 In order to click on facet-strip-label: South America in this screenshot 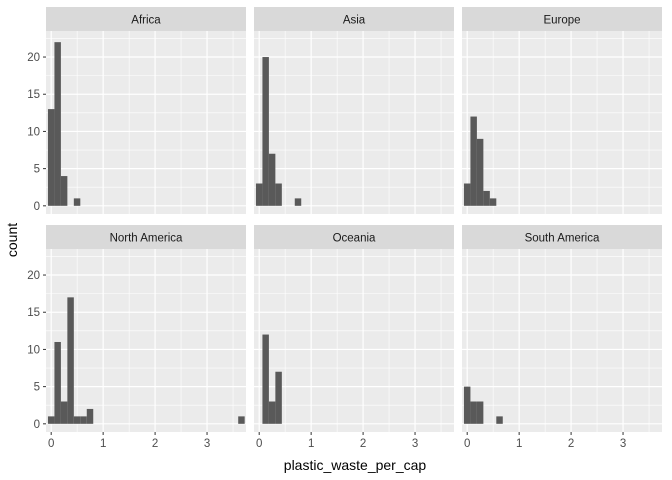, I will do `click(562, 239)`.